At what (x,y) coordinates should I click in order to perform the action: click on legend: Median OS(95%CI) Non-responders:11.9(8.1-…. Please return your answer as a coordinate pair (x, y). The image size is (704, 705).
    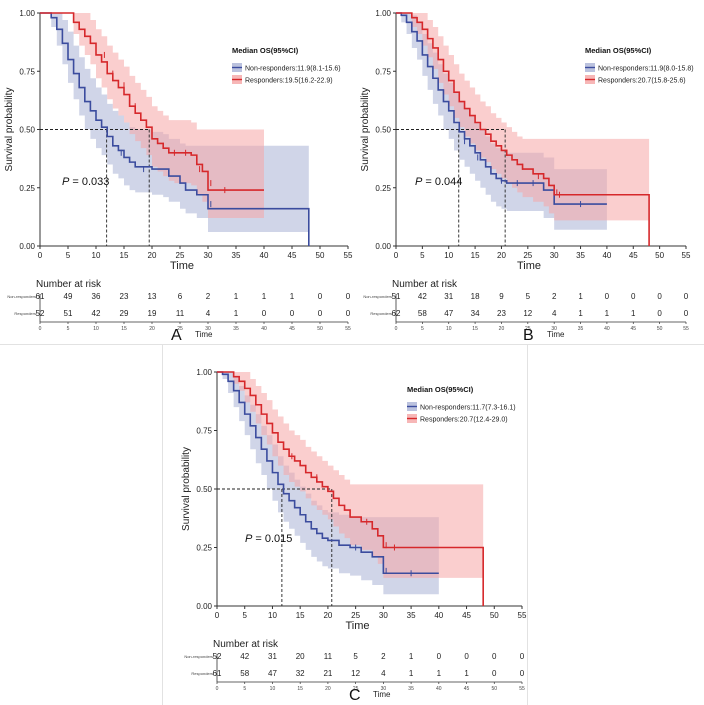
    Looking at the image, I should click on (286, 65).